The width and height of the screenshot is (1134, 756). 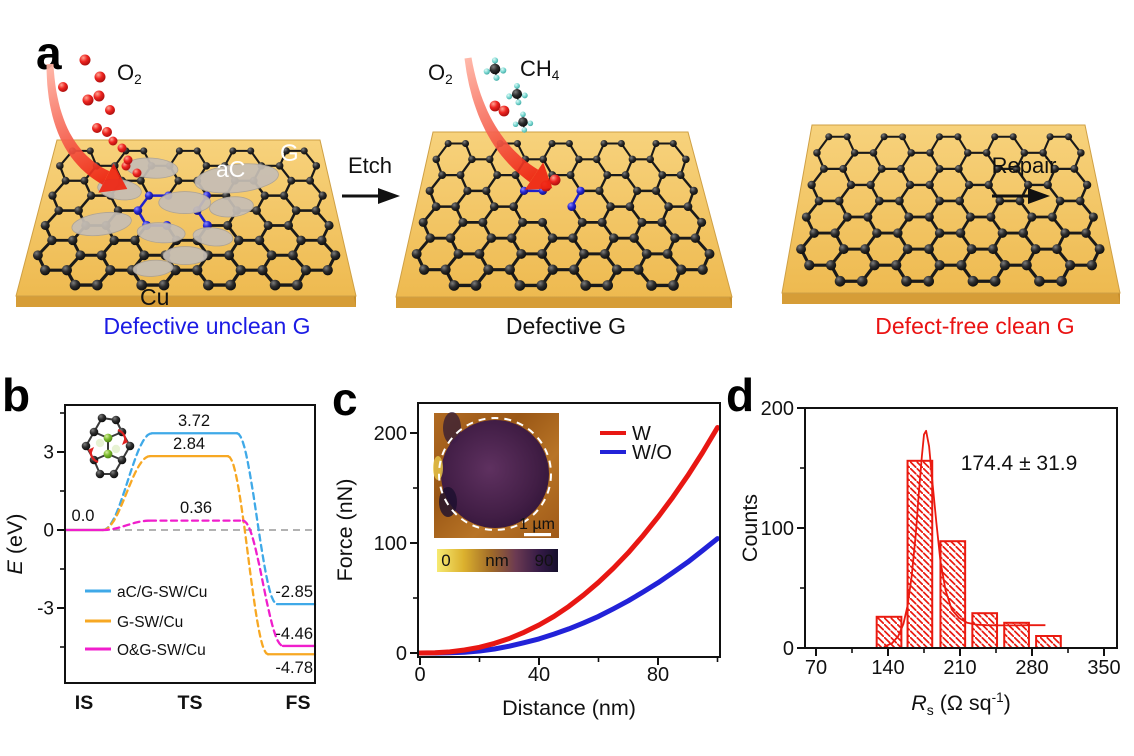 I want to click on svg-text: TS, so click(x=190, y=703).